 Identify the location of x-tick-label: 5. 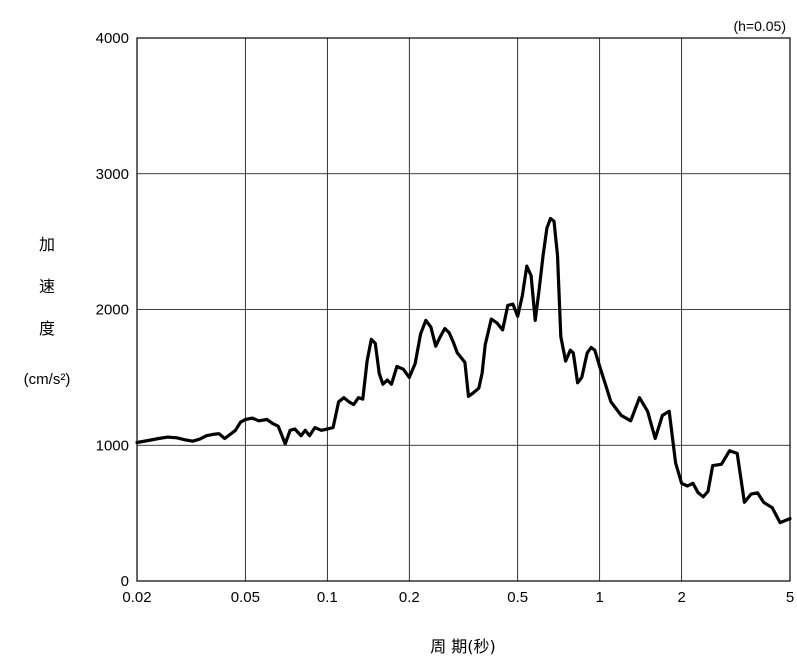
(790, 597).